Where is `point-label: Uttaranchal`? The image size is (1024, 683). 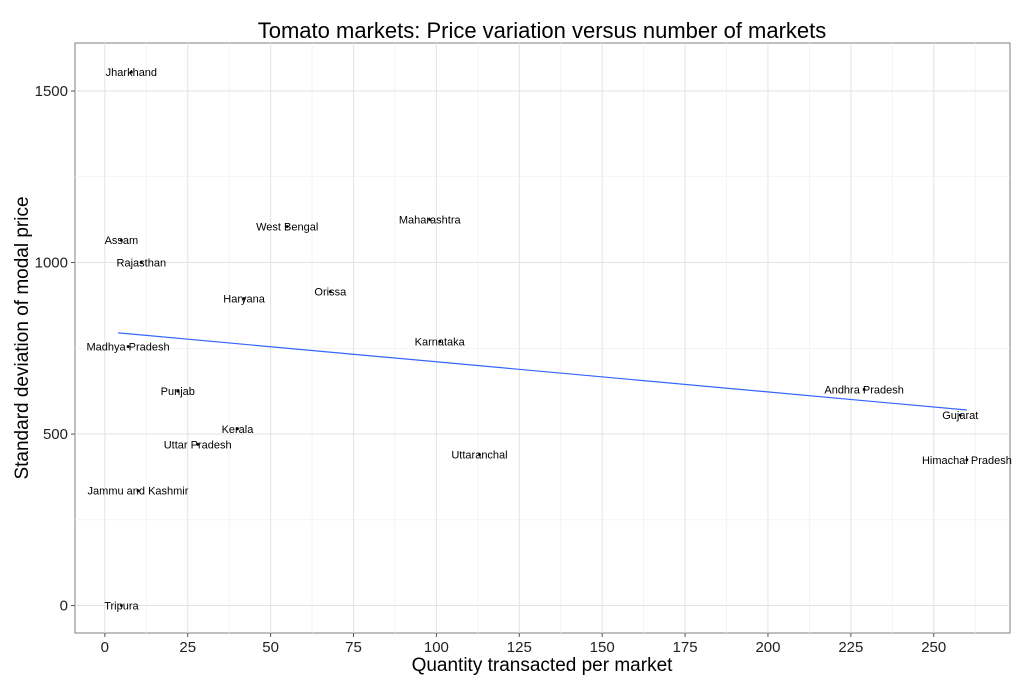
point-label: Uttaranchal is located at coordinates (479, 456).